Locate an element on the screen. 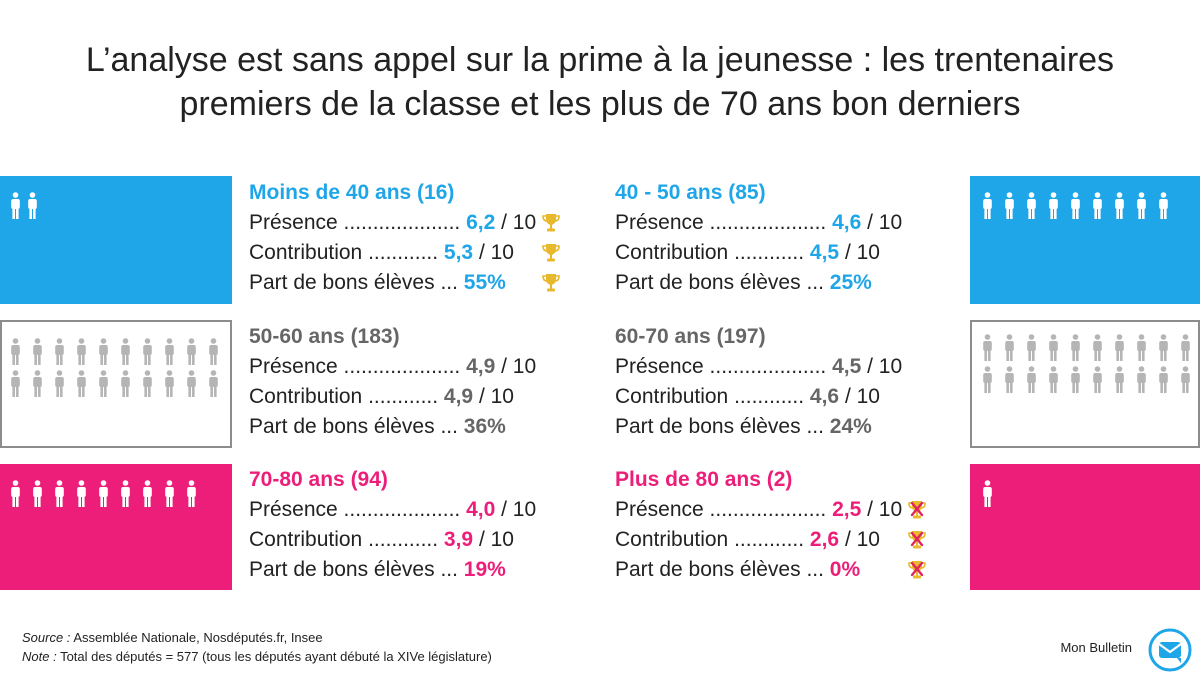 This screenshot has width=1200, height=675. stat-row-contribution: Contribution ............ 5,3 / 10 is located at coordinates (419, 253).